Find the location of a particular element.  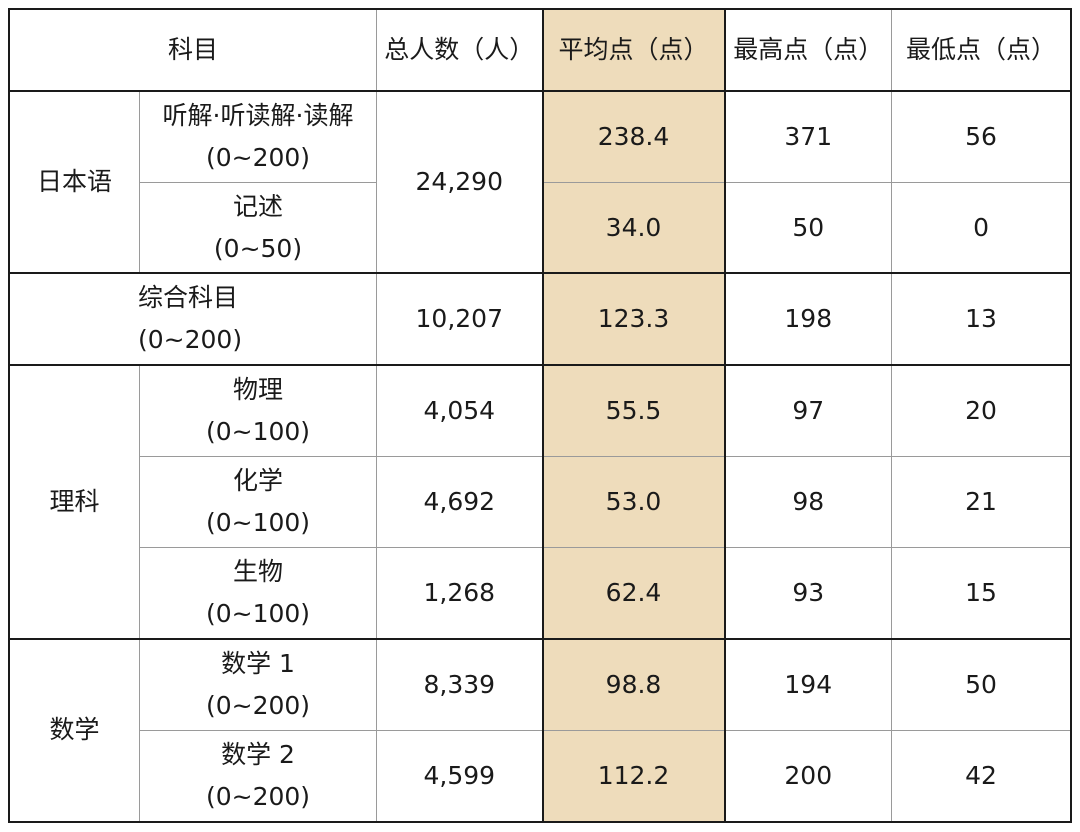

subject-name: 听解·听读解·读解 is located at coordinates (258, 115).